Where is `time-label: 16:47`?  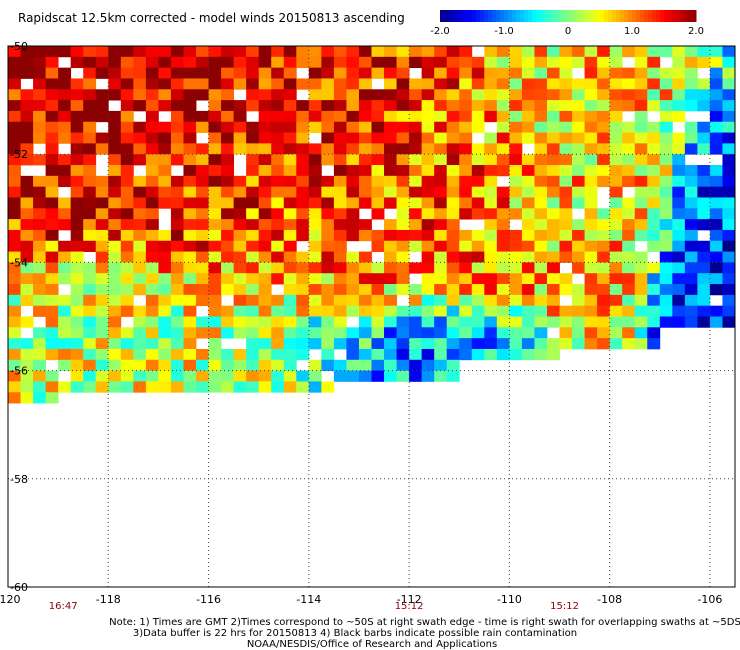
time-label: 16:47 is located at coordinates (63, 606).